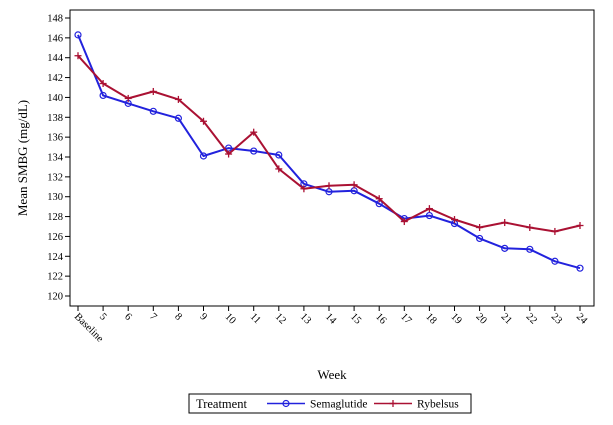 This screenshot has height=425, width=613. I want to click on legend-item: Rybelsus, so click(416, 405).